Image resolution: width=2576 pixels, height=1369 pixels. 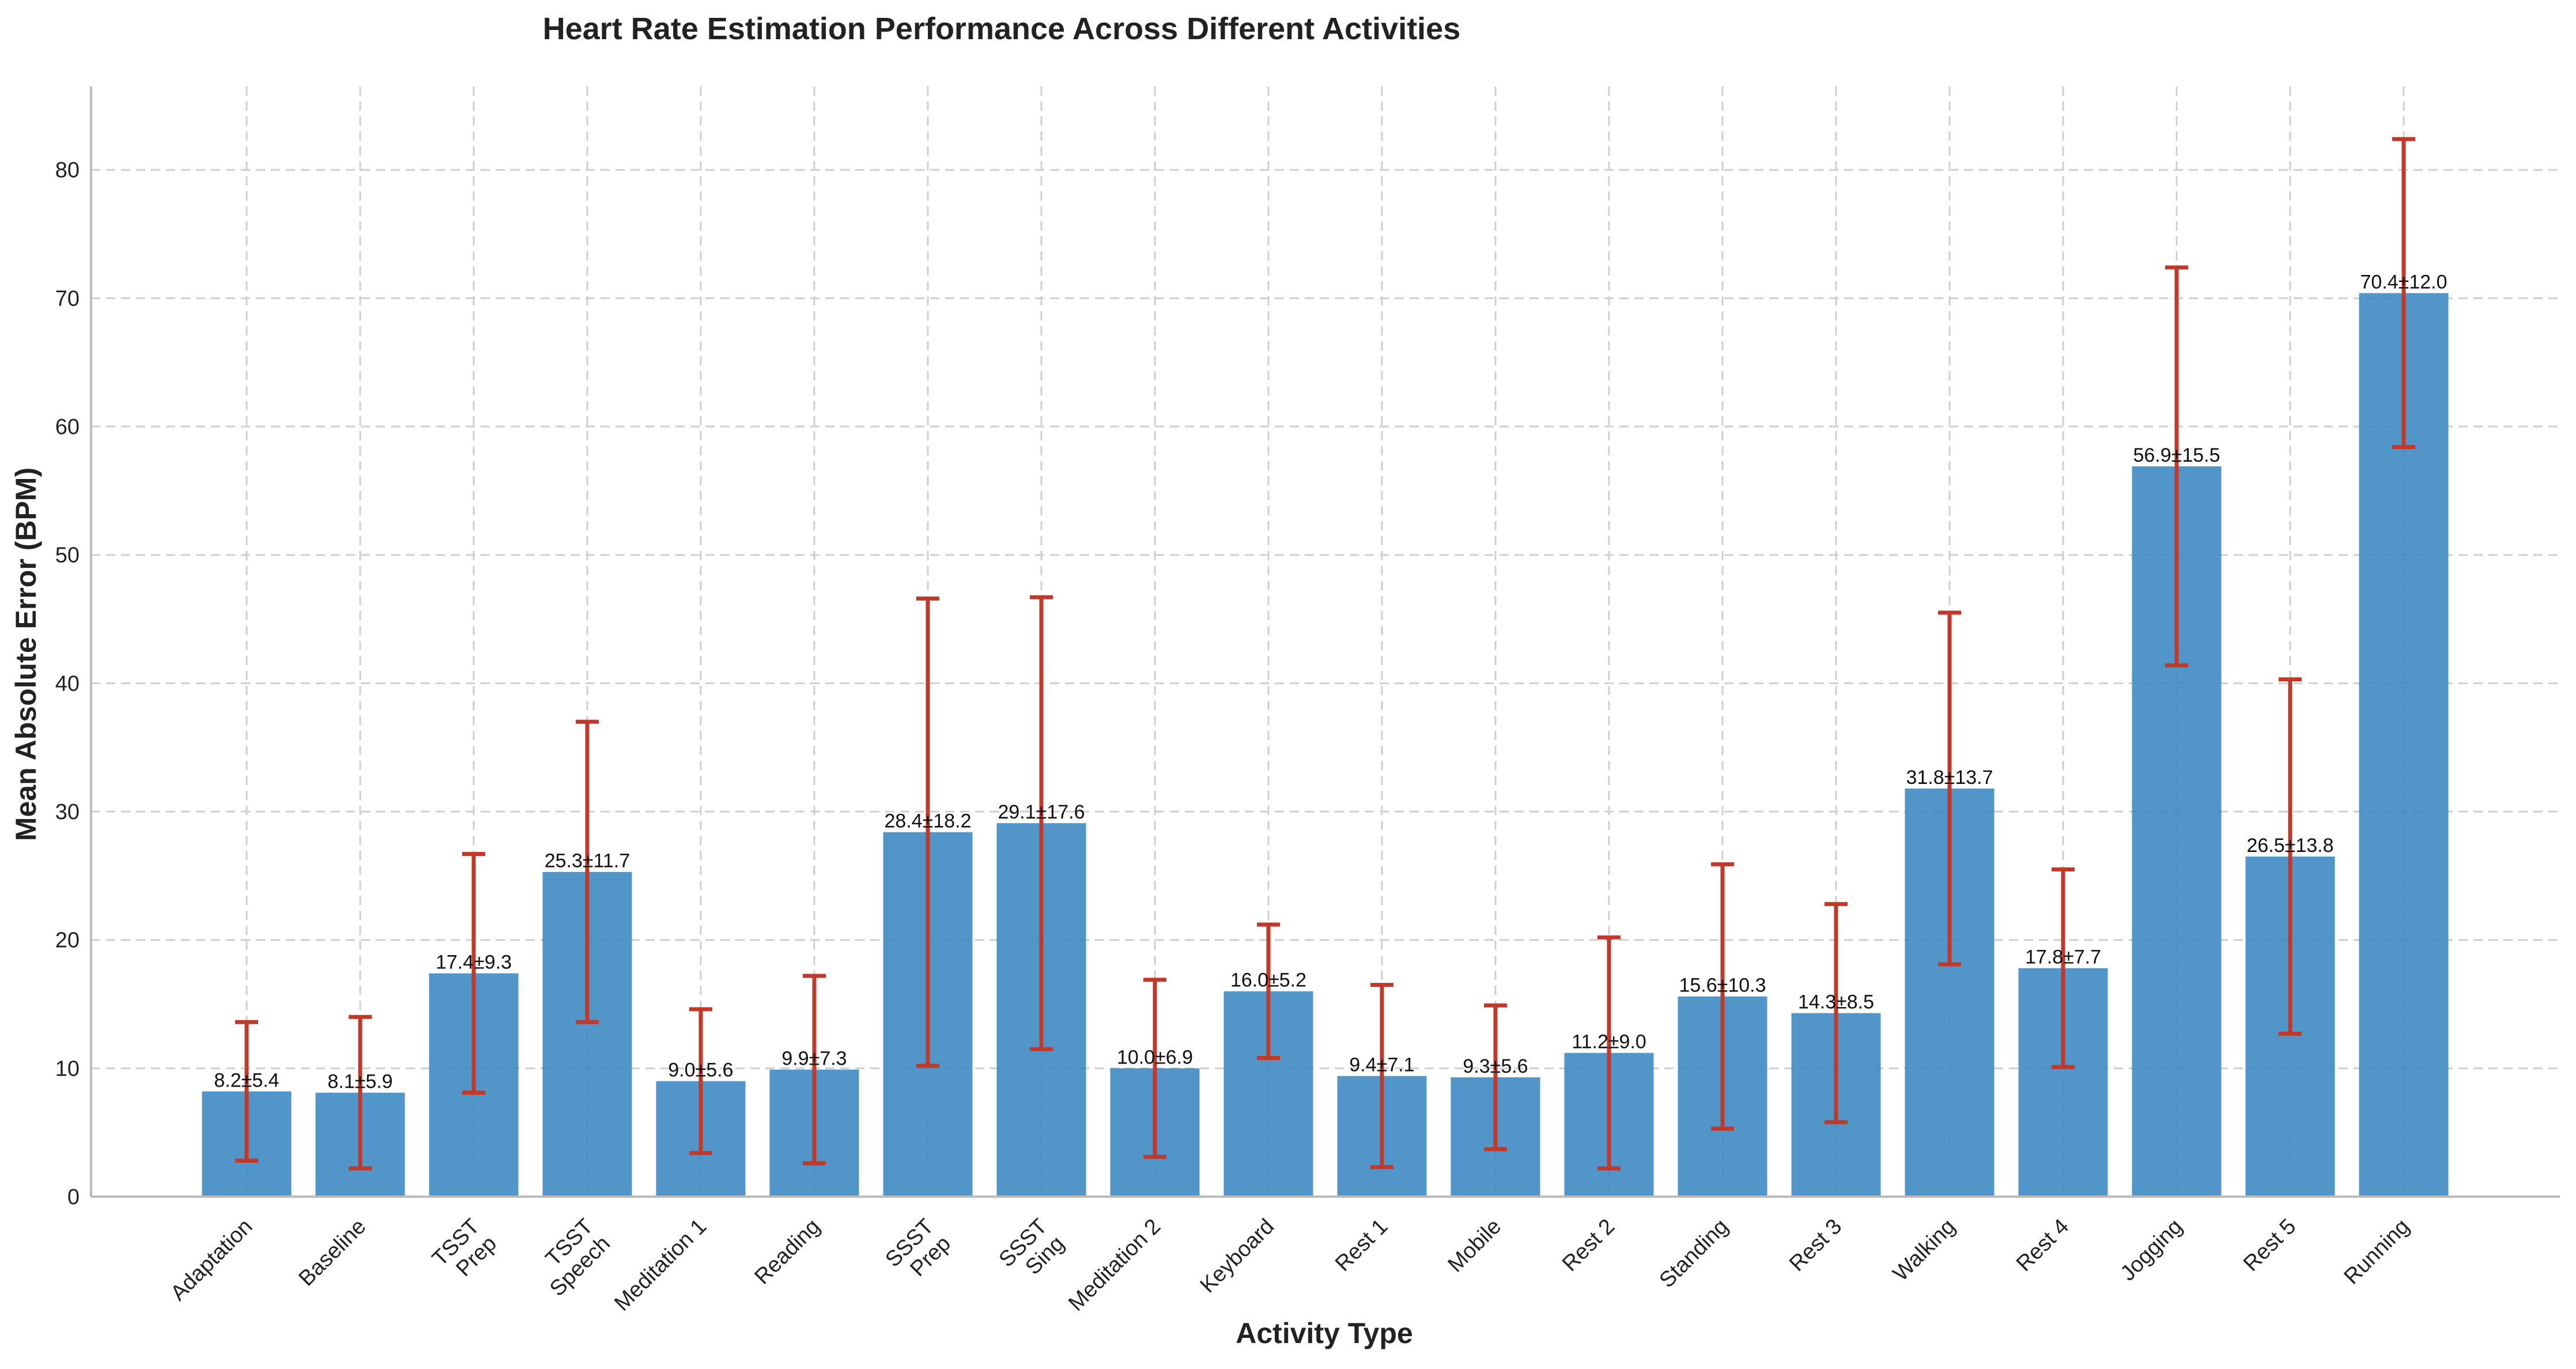 I want to click on x-tick-label: Walking, so click(x=1924, y=1250).